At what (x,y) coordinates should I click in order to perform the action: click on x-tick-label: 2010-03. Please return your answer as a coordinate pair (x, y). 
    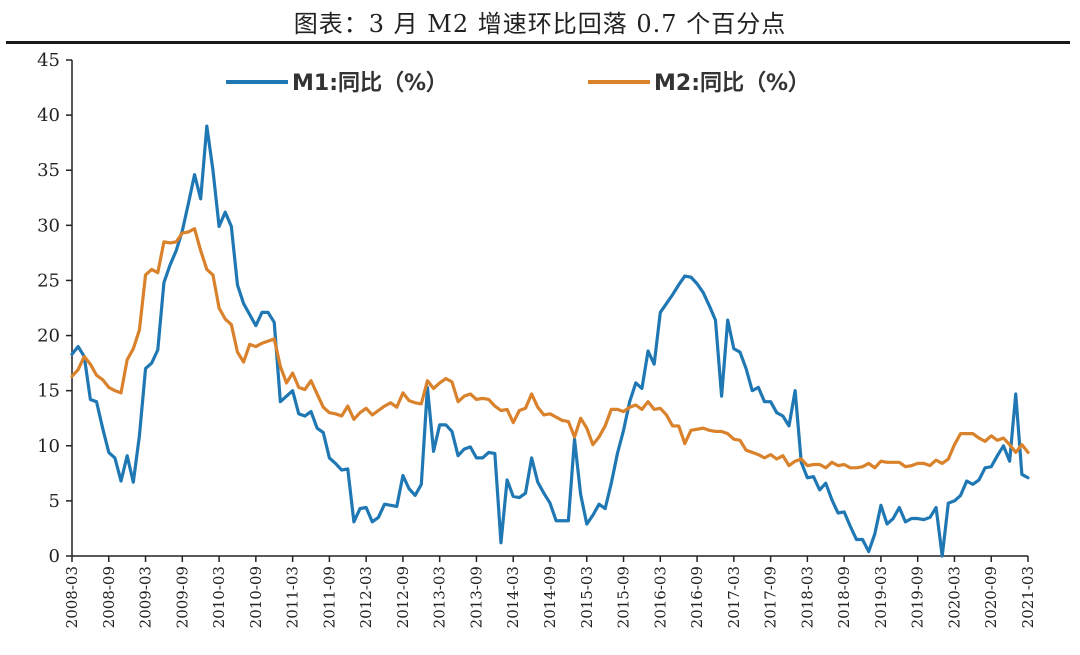
    Looking at the image, I should click on (219, 597).